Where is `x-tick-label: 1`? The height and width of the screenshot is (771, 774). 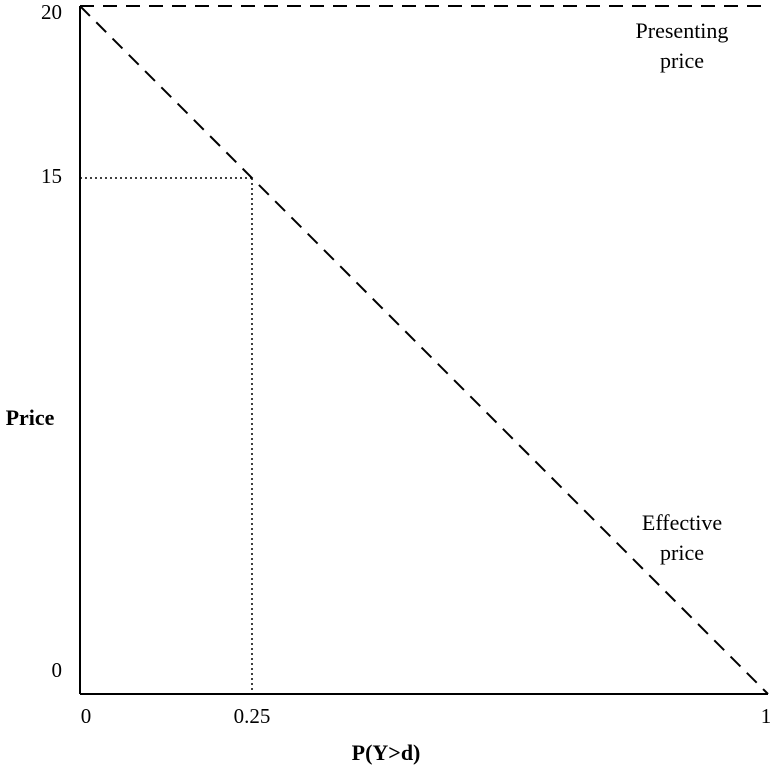 x-tick-label: 1 is located at coordinates (766, 716).